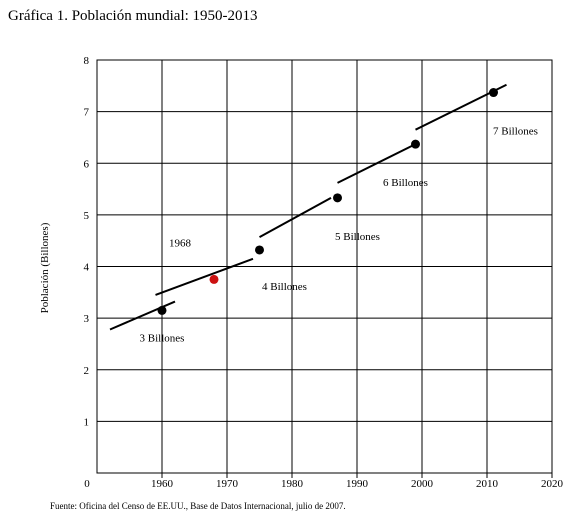 The image size is (574, 520). I want to click on y-tick-label-2: 2, so click(87, 371).